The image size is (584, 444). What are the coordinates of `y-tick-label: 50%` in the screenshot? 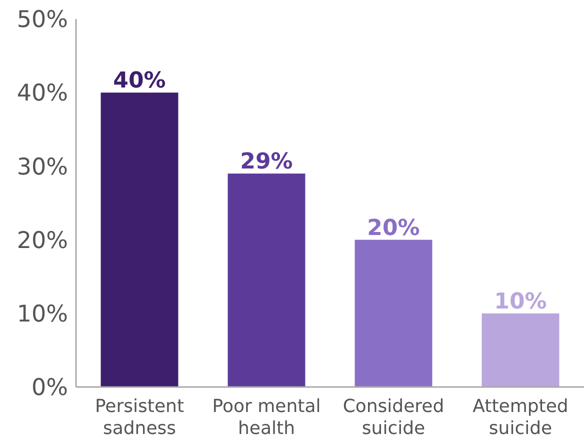 It's located at (42, 20).